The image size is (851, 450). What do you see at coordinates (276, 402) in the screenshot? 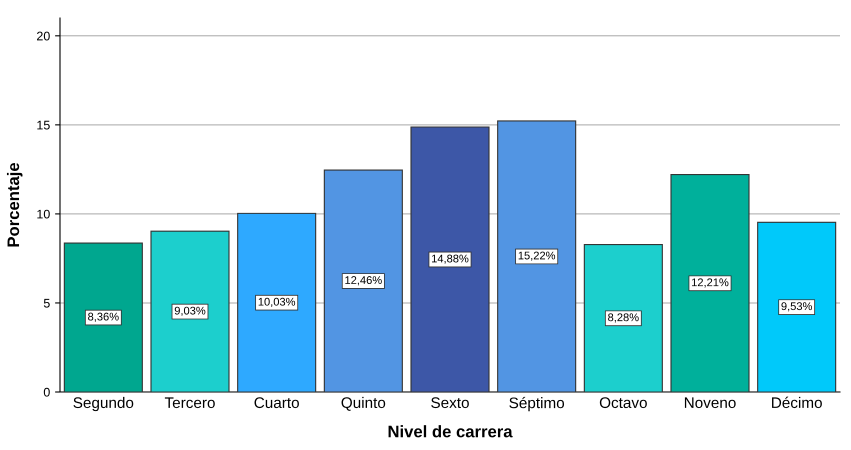
I see `x-tick-label: Cuarto` at bounding box center [276, 402].